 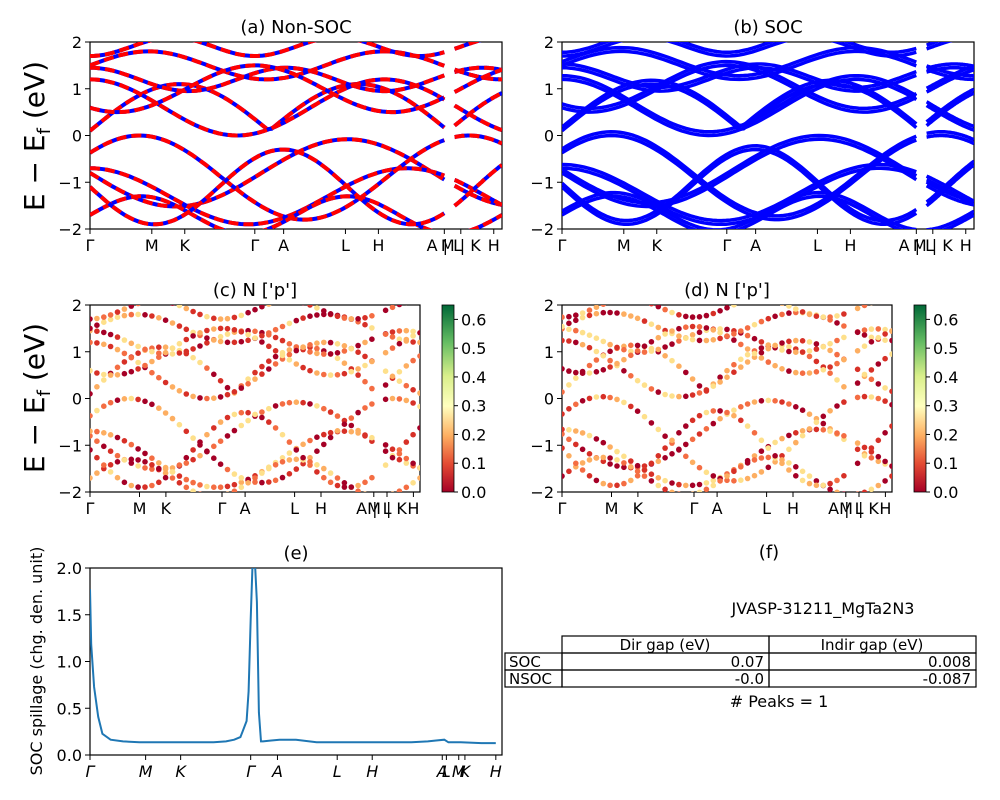 I want to click on panel-title: (c) N ['p'], so click(x=255, y=290).